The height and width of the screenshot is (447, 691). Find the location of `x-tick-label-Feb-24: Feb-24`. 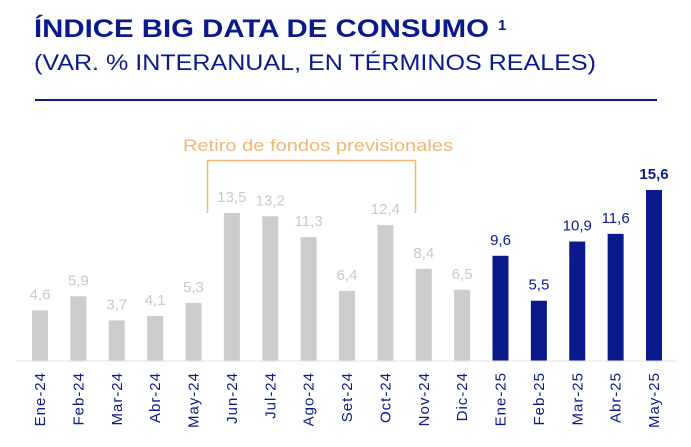

x-tick-label-Feb-24: Feb-24 is located at coordinates (78, 399).